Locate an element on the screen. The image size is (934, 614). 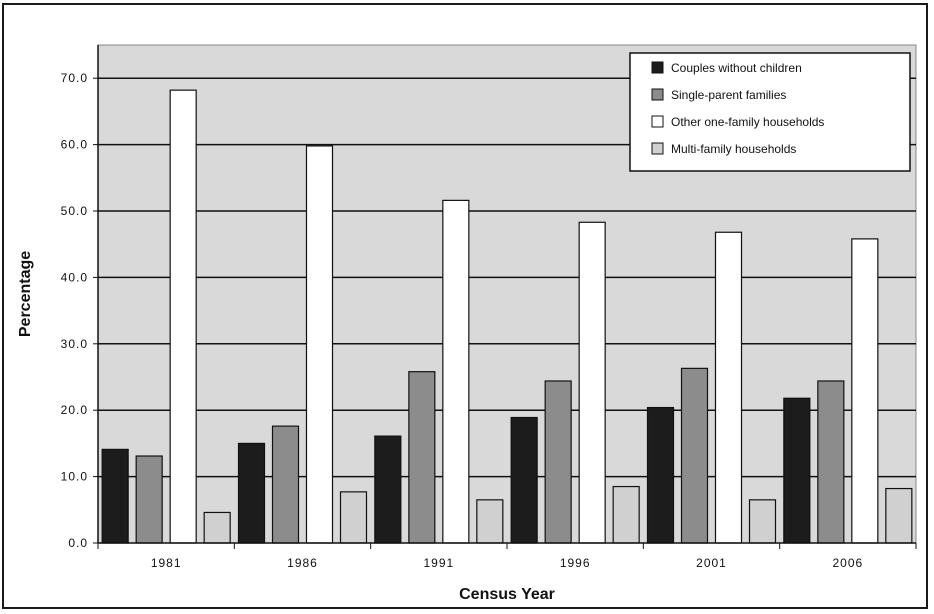
x-tick-label: 1991 is located at coordinates (438, 563).